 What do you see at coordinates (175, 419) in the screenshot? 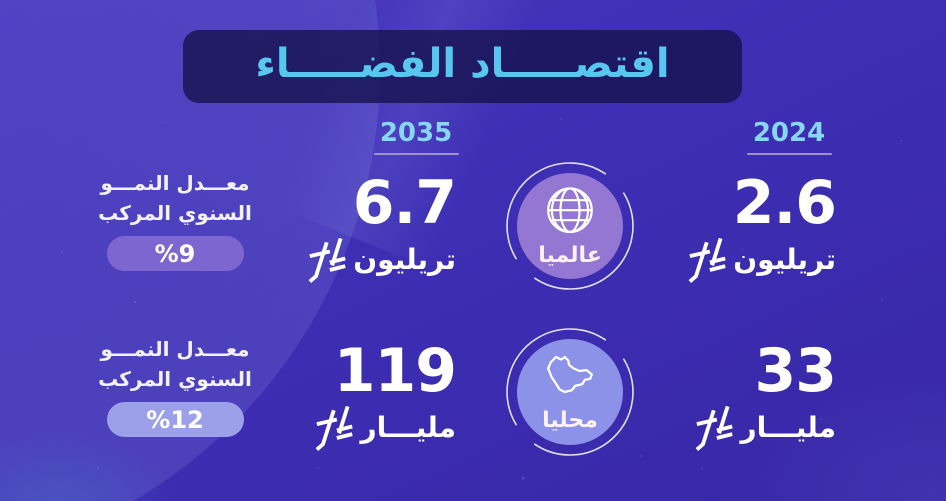
I see `cagr-badge-local: %12` at bounding box center [175, 419].